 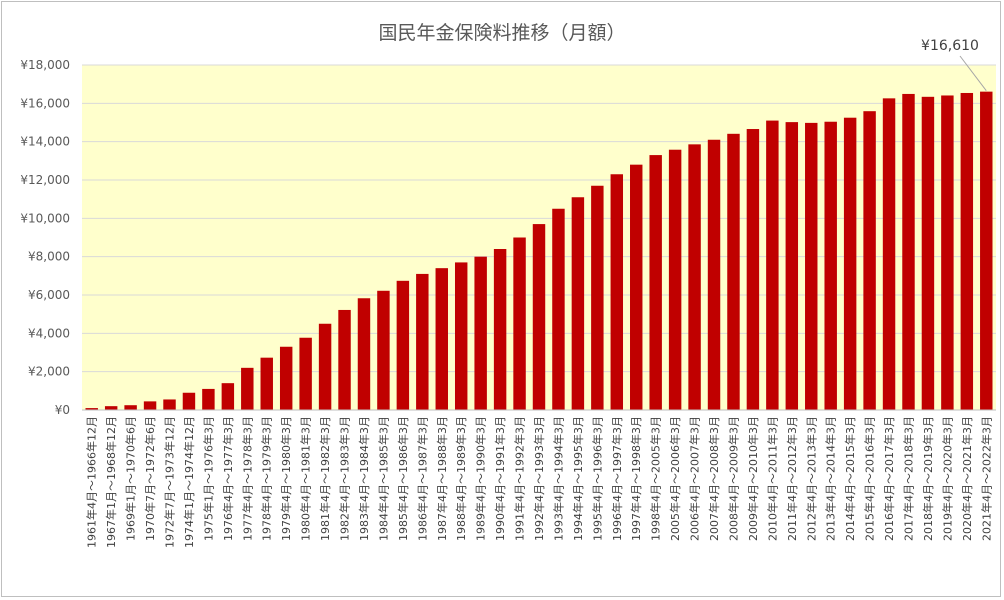 I want to click on annotation-leader-line, so click(x=973, y=73).